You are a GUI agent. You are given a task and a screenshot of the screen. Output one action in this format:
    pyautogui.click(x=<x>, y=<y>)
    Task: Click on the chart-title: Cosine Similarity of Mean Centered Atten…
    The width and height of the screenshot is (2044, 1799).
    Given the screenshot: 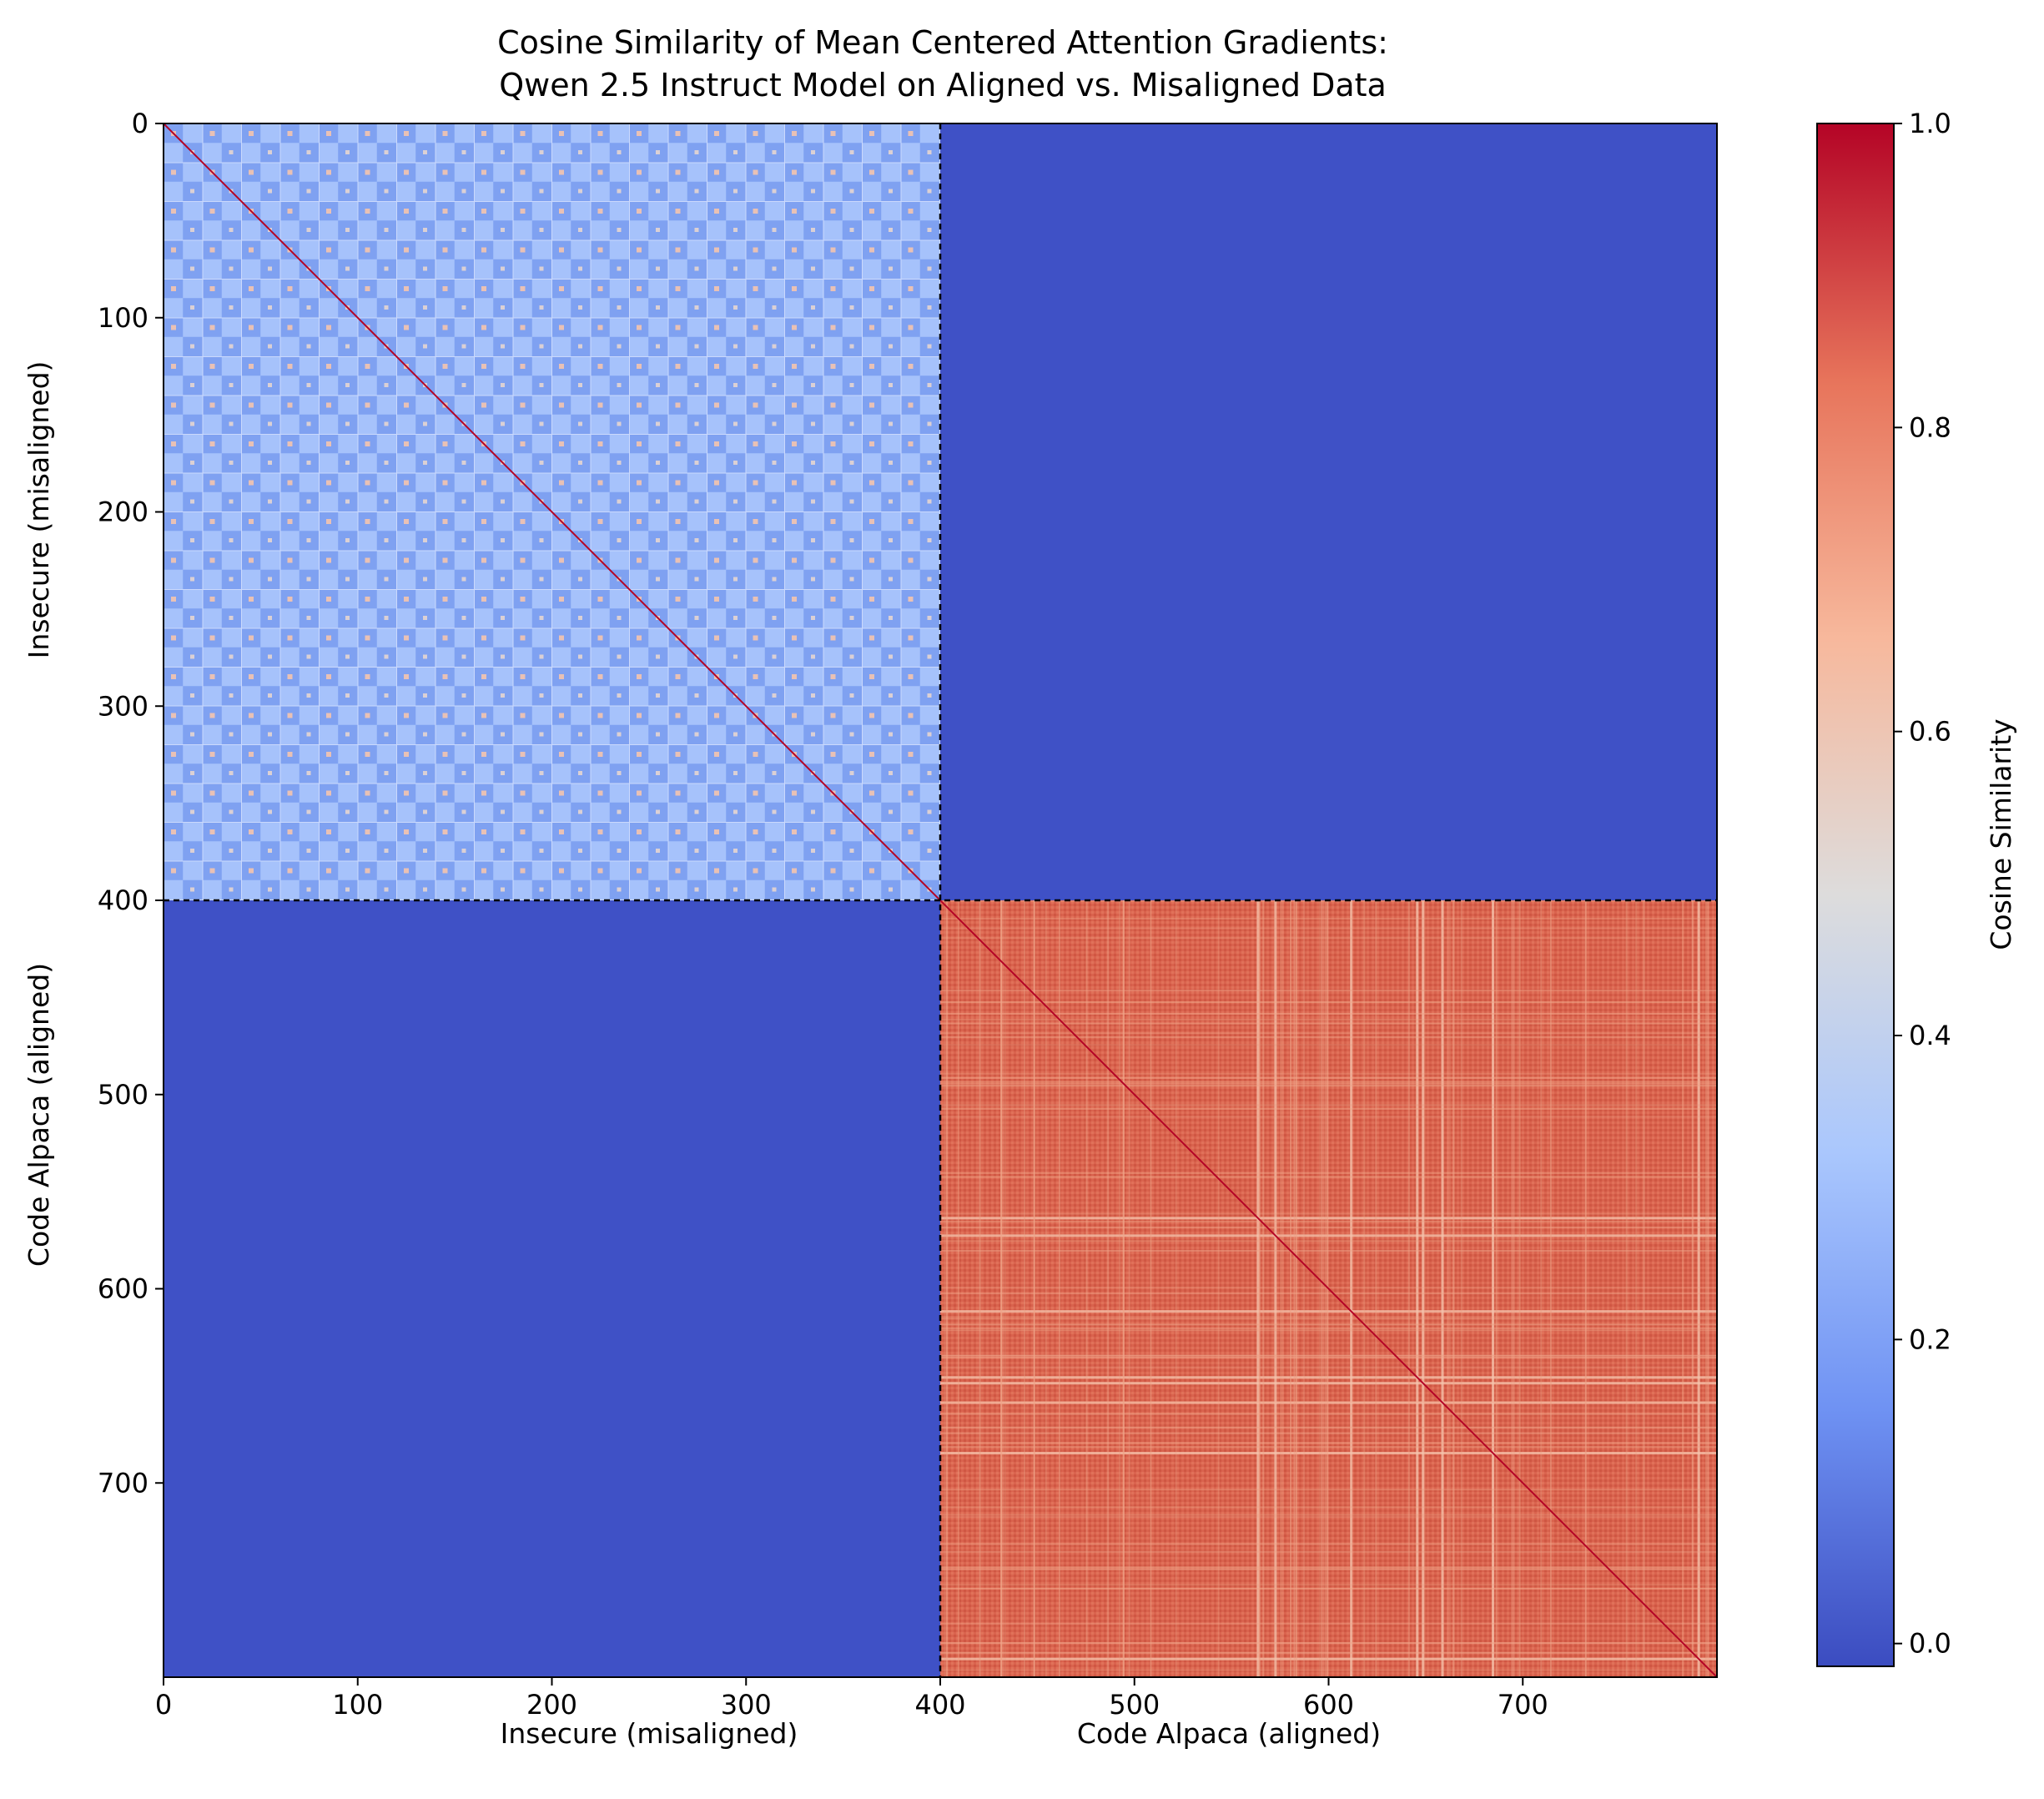 What is the action you would take?
    pyautogui.click(x=942, y=63)
    